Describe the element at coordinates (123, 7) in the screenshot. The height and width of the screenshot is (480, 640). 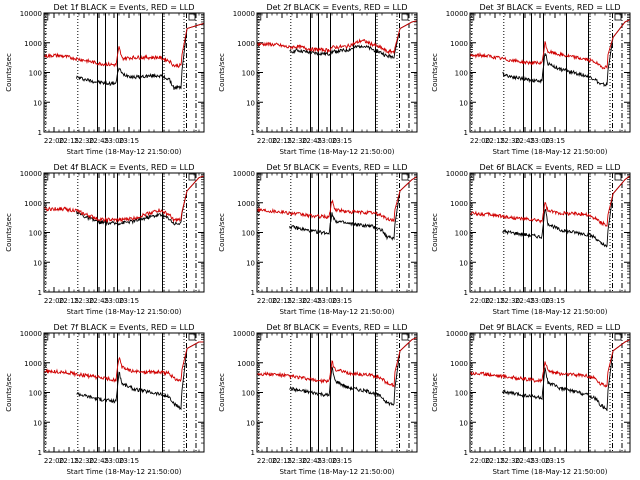
I see `panel-title: Det 1f BLACK = Events, RED = LLD` at that location.